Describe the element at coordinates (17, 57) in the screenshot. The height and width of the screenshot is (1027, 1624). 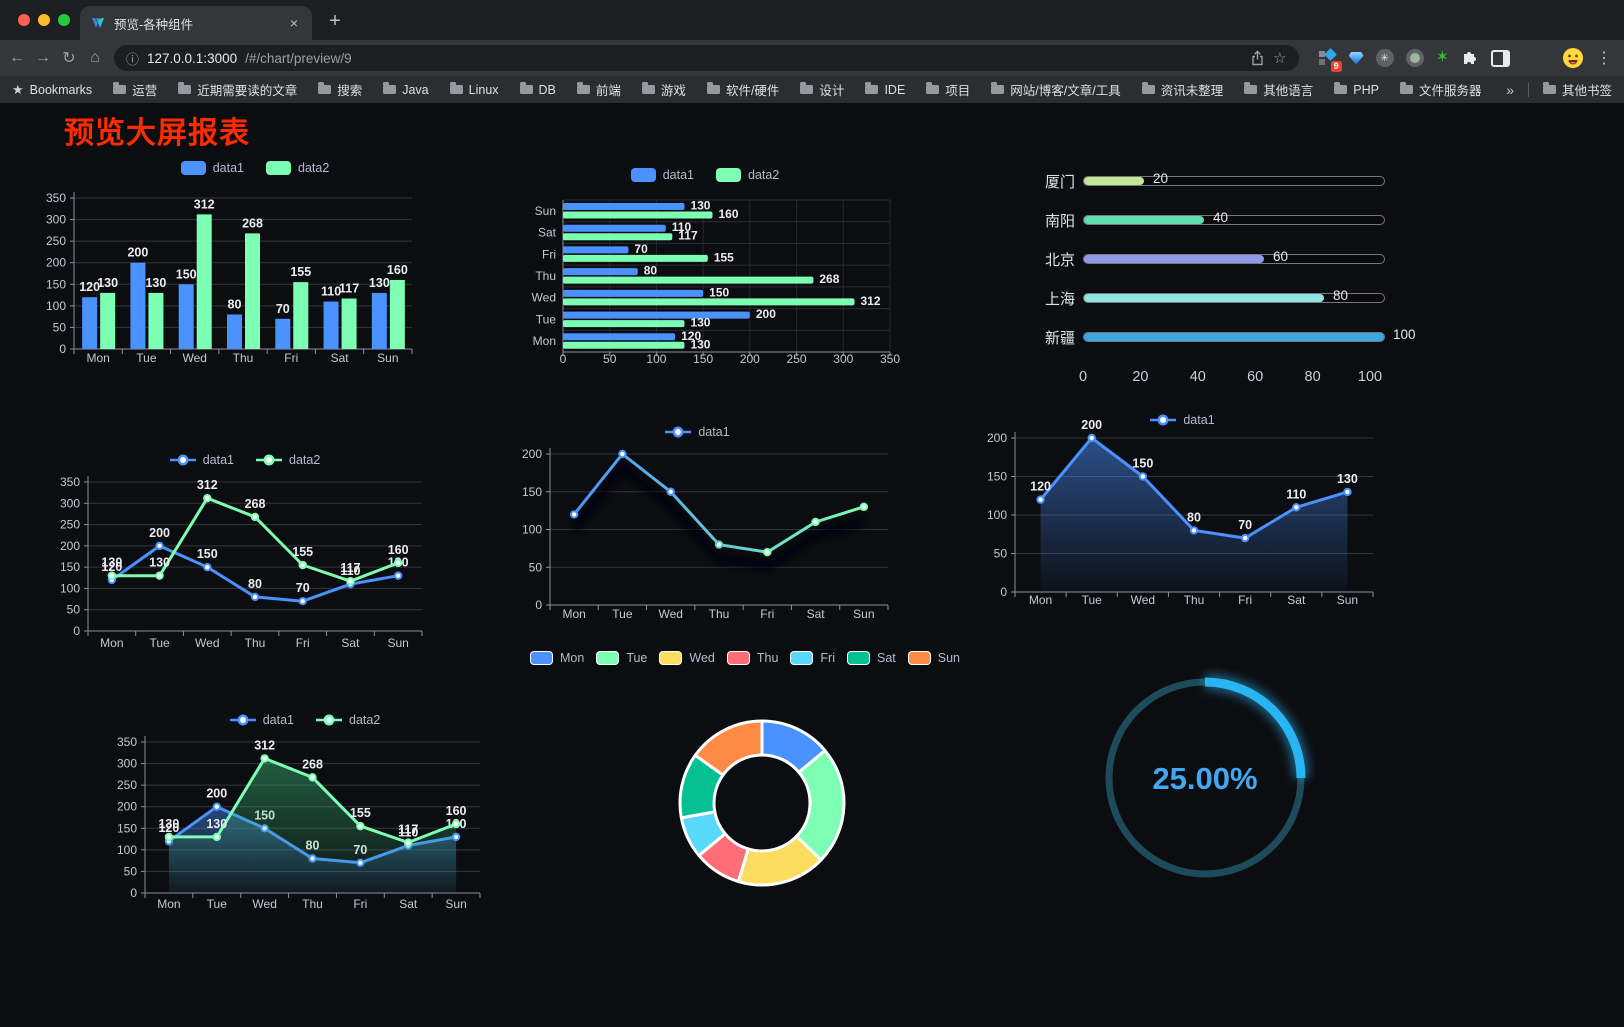
I see `back-icon: ←` at that location.